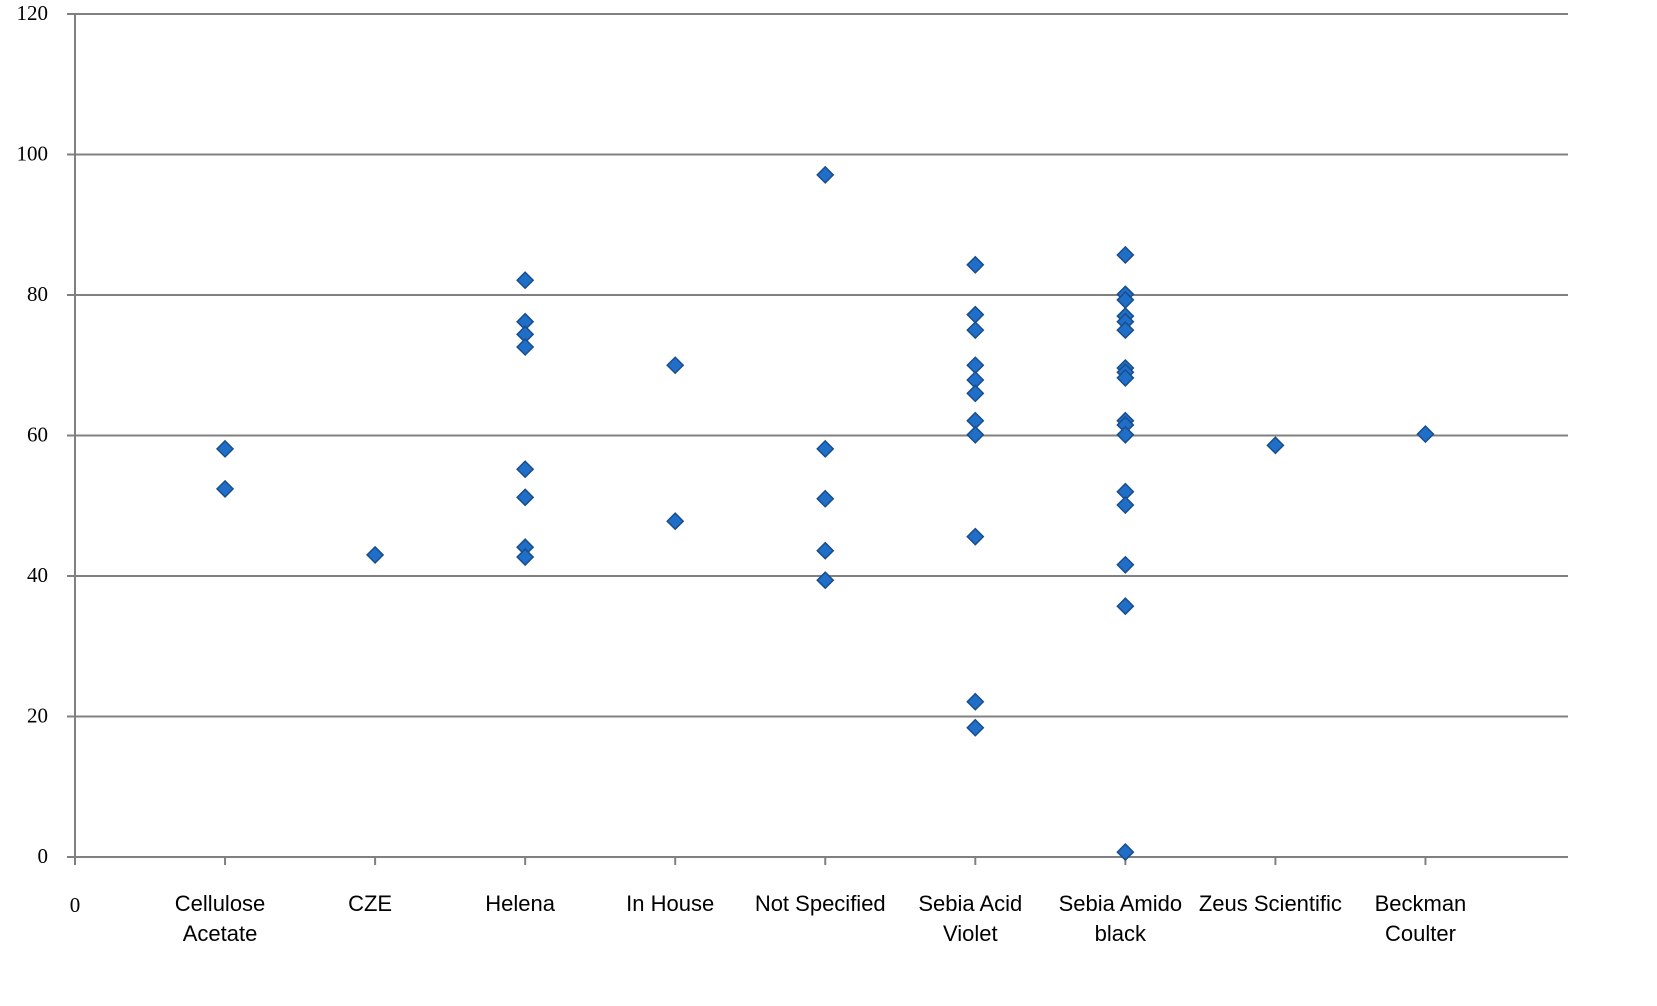 The width and height of the screenshot is (1657, 1006). I want to click on y-tick-label: 40, so click(37, 575).